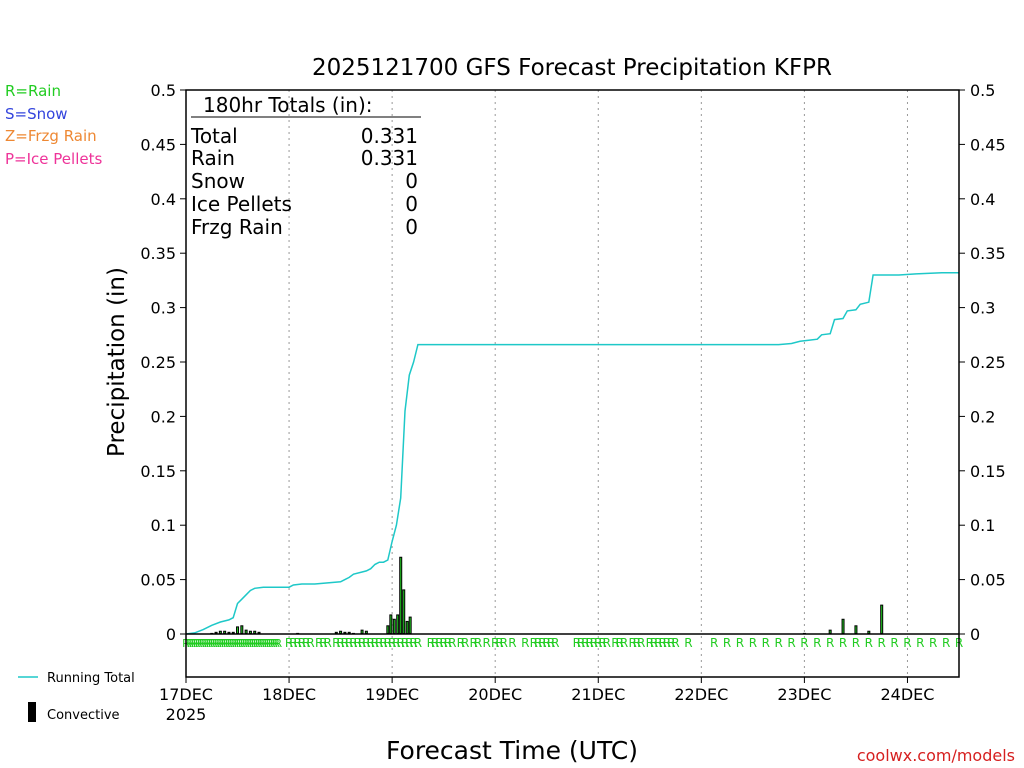 The height and width of the screenshot is (768, 1024). I want to click on precip-mark-130: R, so click(882, 643).